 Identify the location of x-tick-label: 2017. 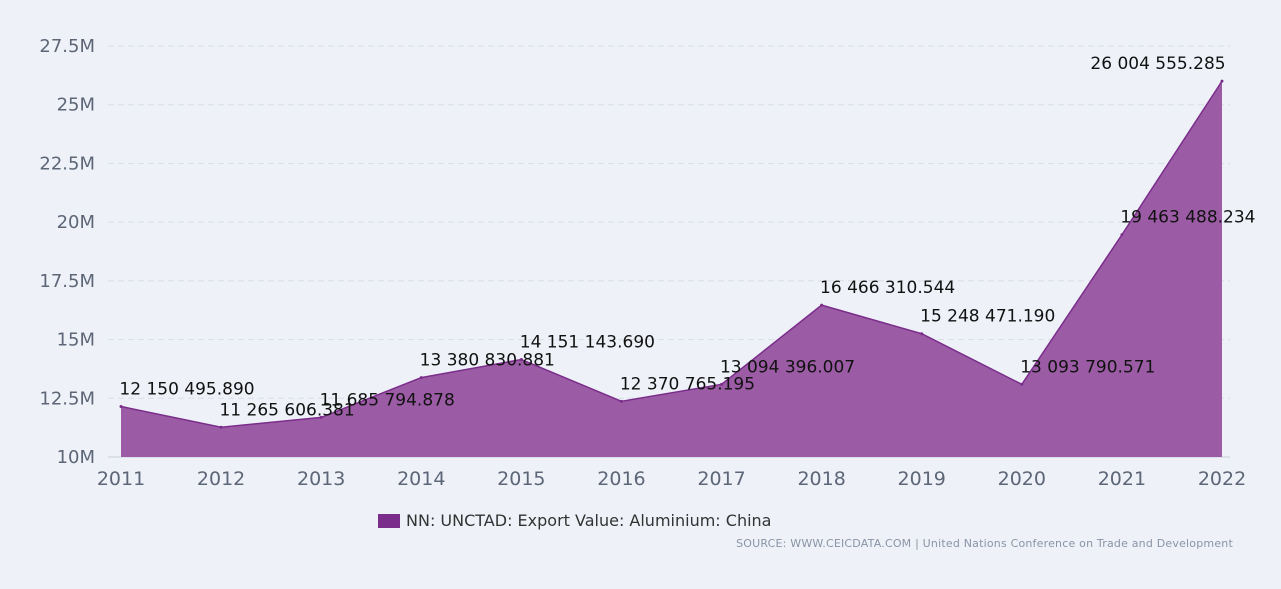
(721, 479).